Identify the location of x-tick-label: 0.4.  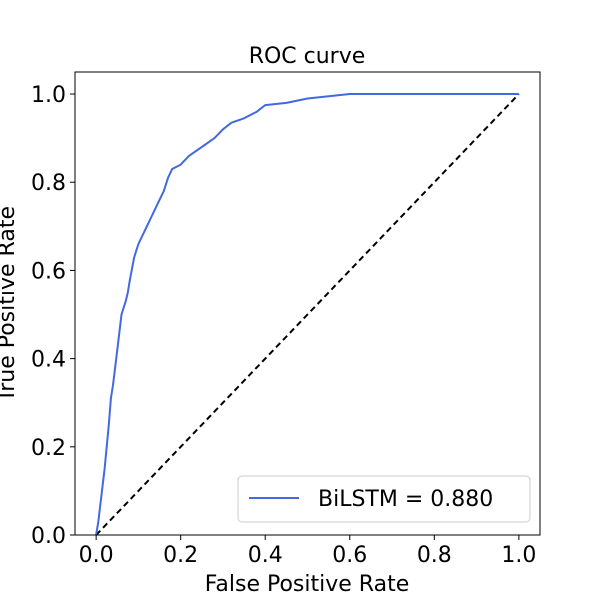
(265, 555).